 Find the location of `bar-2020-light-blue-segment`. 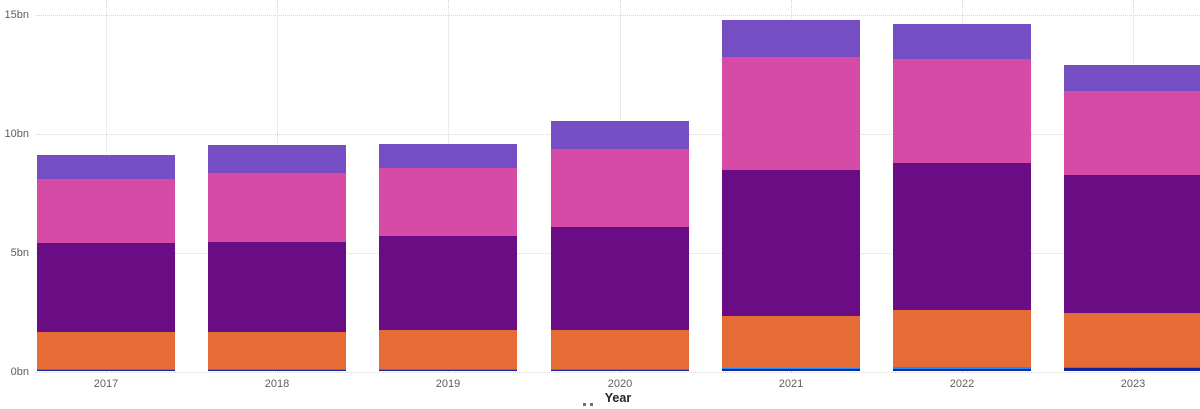

bar-2020-light-blue-segment is located at coordinates (620, 369).